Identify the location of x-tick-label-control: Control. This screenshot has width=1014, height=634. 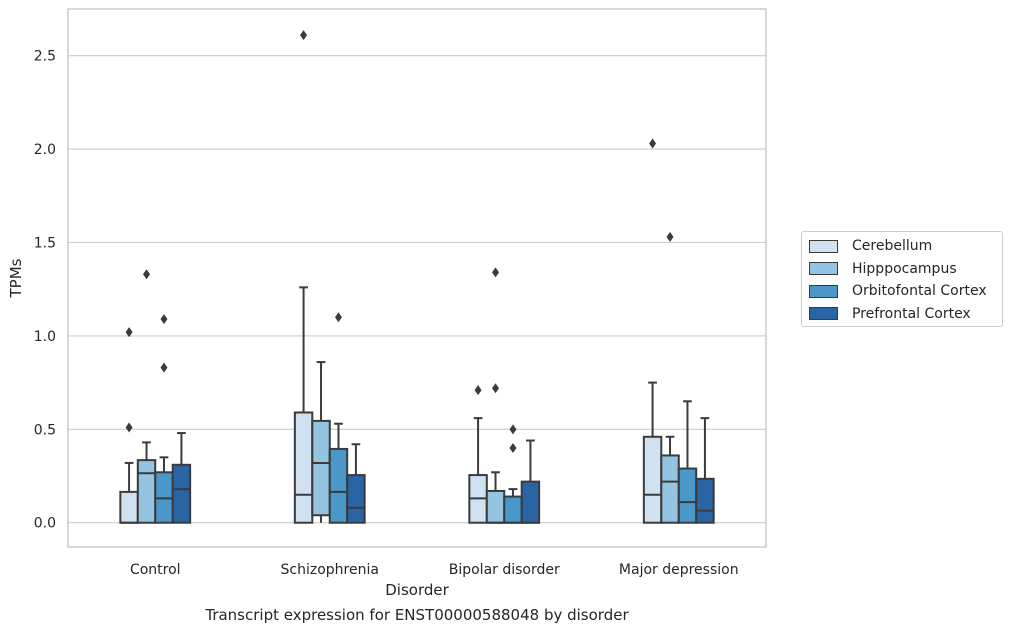
(155, 570).